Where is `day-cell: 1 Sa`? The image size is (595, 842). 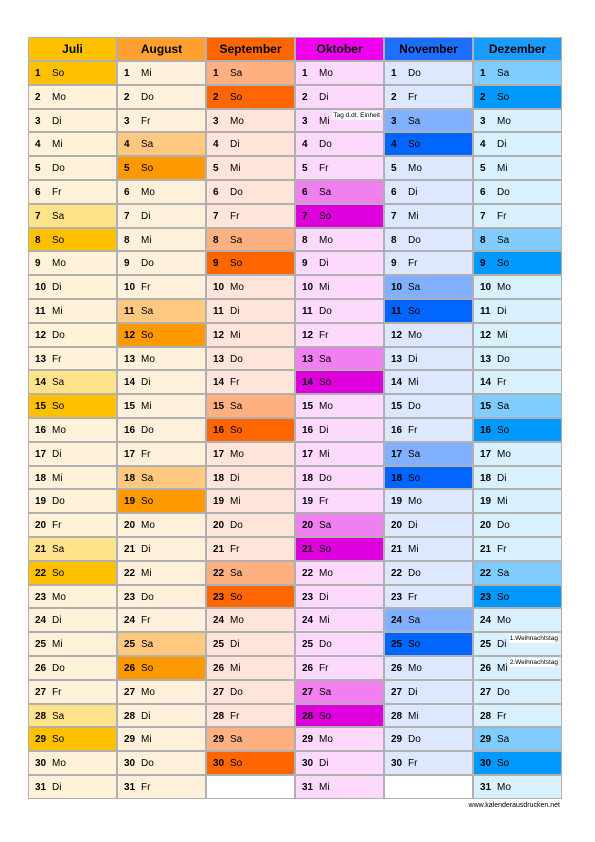
day-cell: 1 Sa is located at coordinates (517, 73).